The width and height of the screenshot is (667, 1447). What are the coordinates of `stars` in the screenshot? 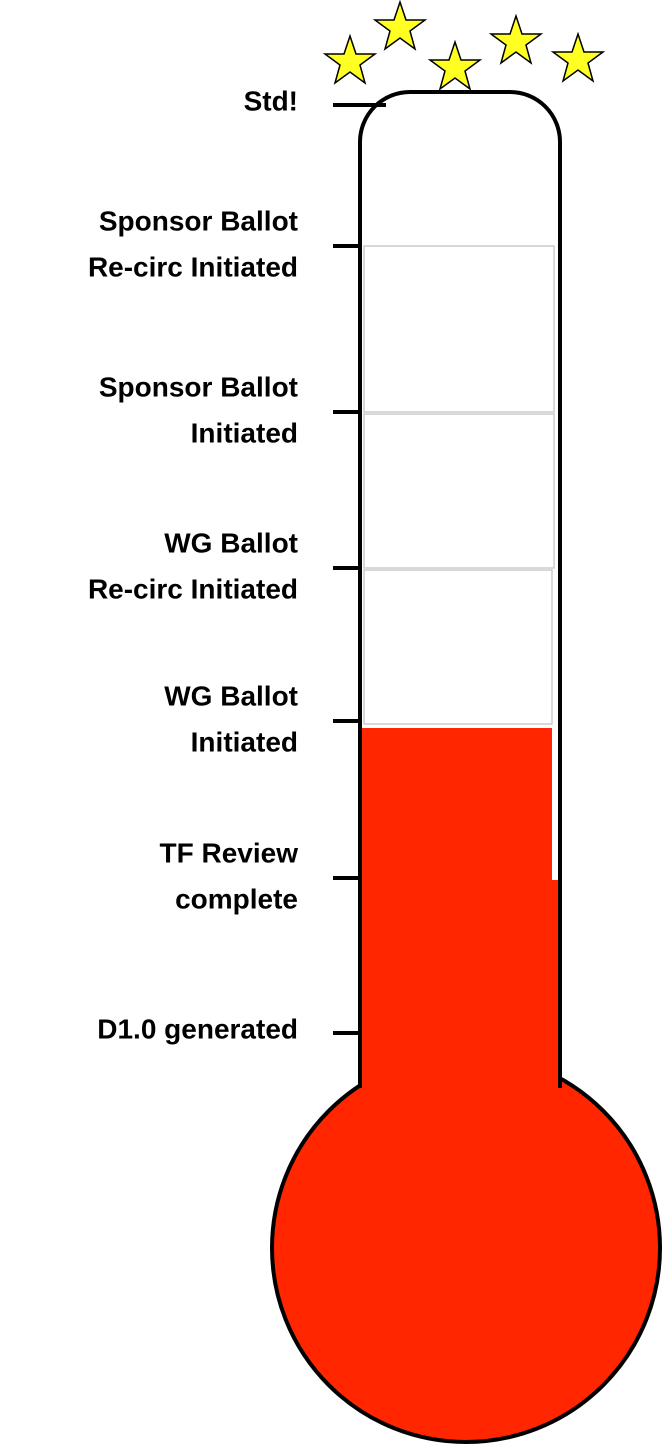 It's located at (464, 45).